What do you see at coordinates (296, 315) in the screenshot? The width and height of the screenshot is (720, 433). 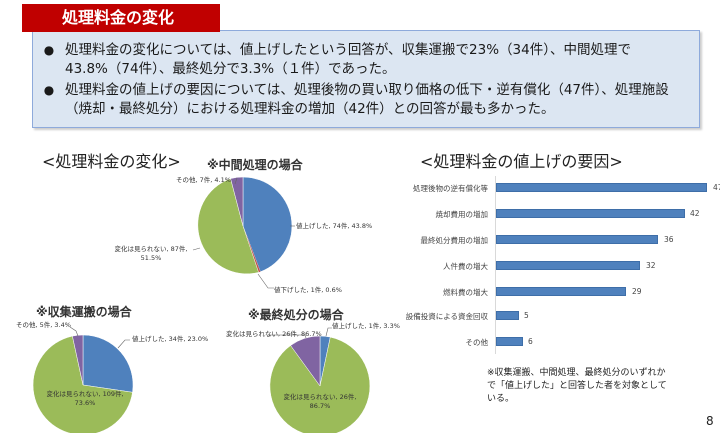 I see `pie-title-final-disposal: ※最終処分の場合` at bounding box center [296, 315].